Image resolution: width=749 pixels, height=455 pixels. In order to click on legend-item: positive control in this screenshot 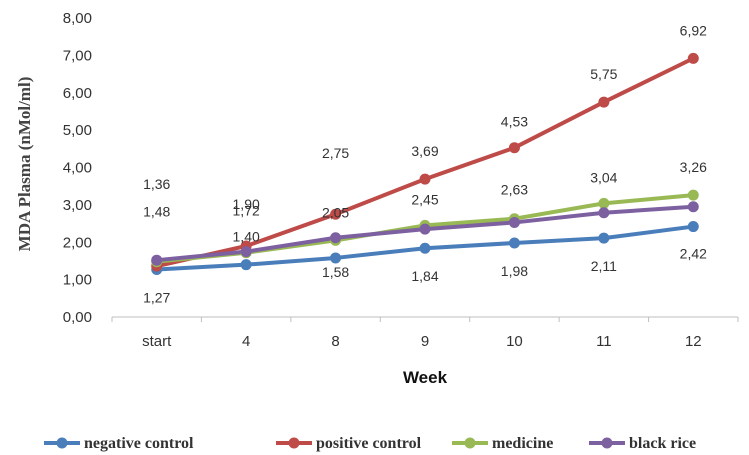, I will do `click(349, 443)`.